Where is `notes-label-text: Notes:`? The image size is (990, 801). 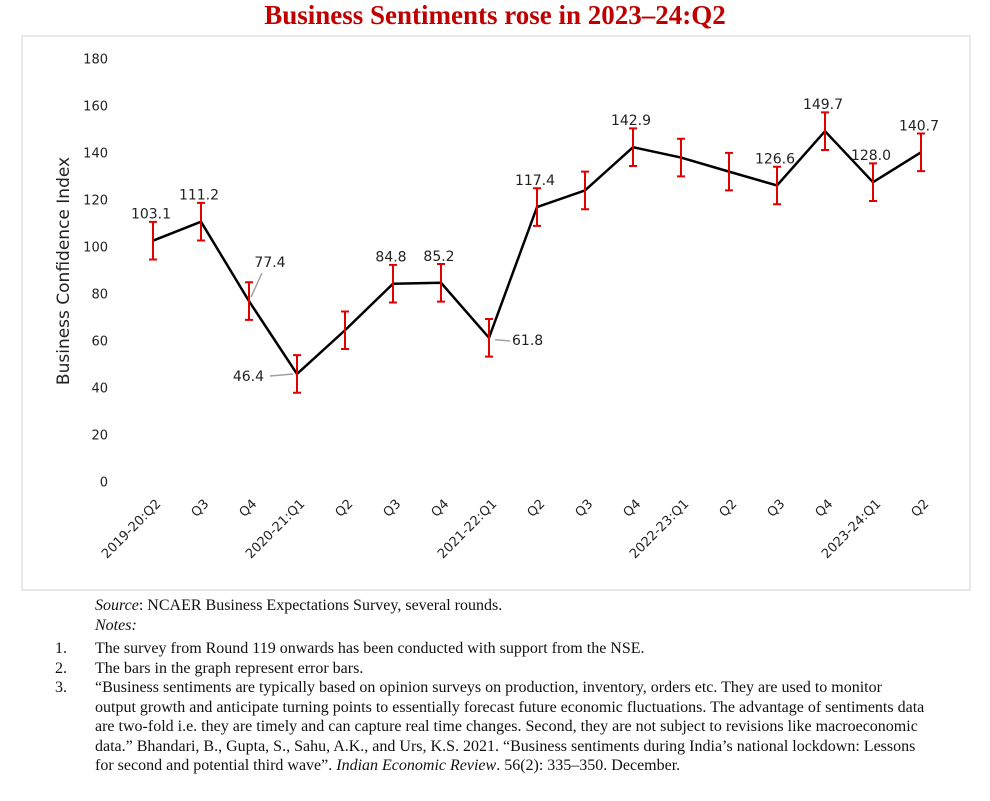
notes-label-text: Notes: is located at coordinates (116, 625).